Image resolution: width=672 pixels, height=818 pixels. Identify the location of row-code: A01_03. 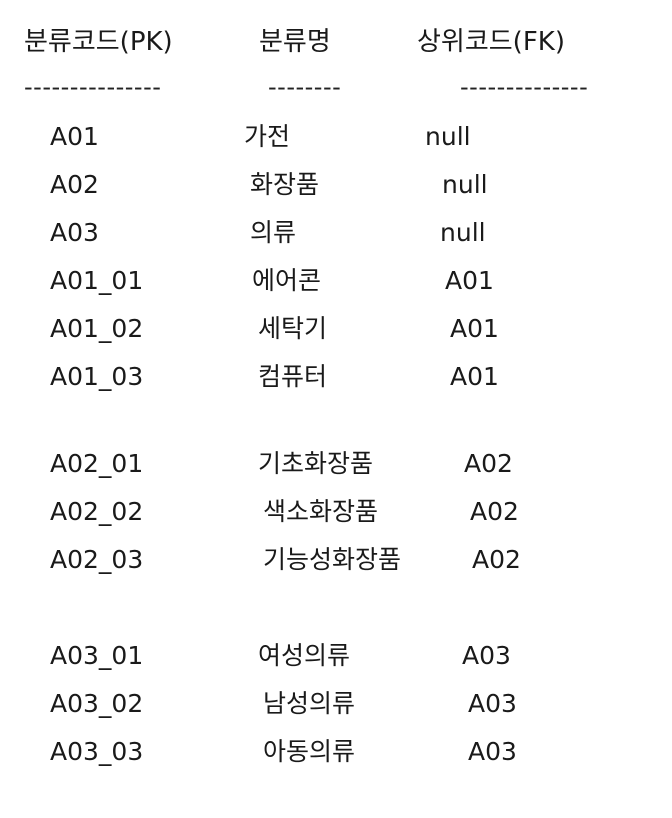
(97, 376).